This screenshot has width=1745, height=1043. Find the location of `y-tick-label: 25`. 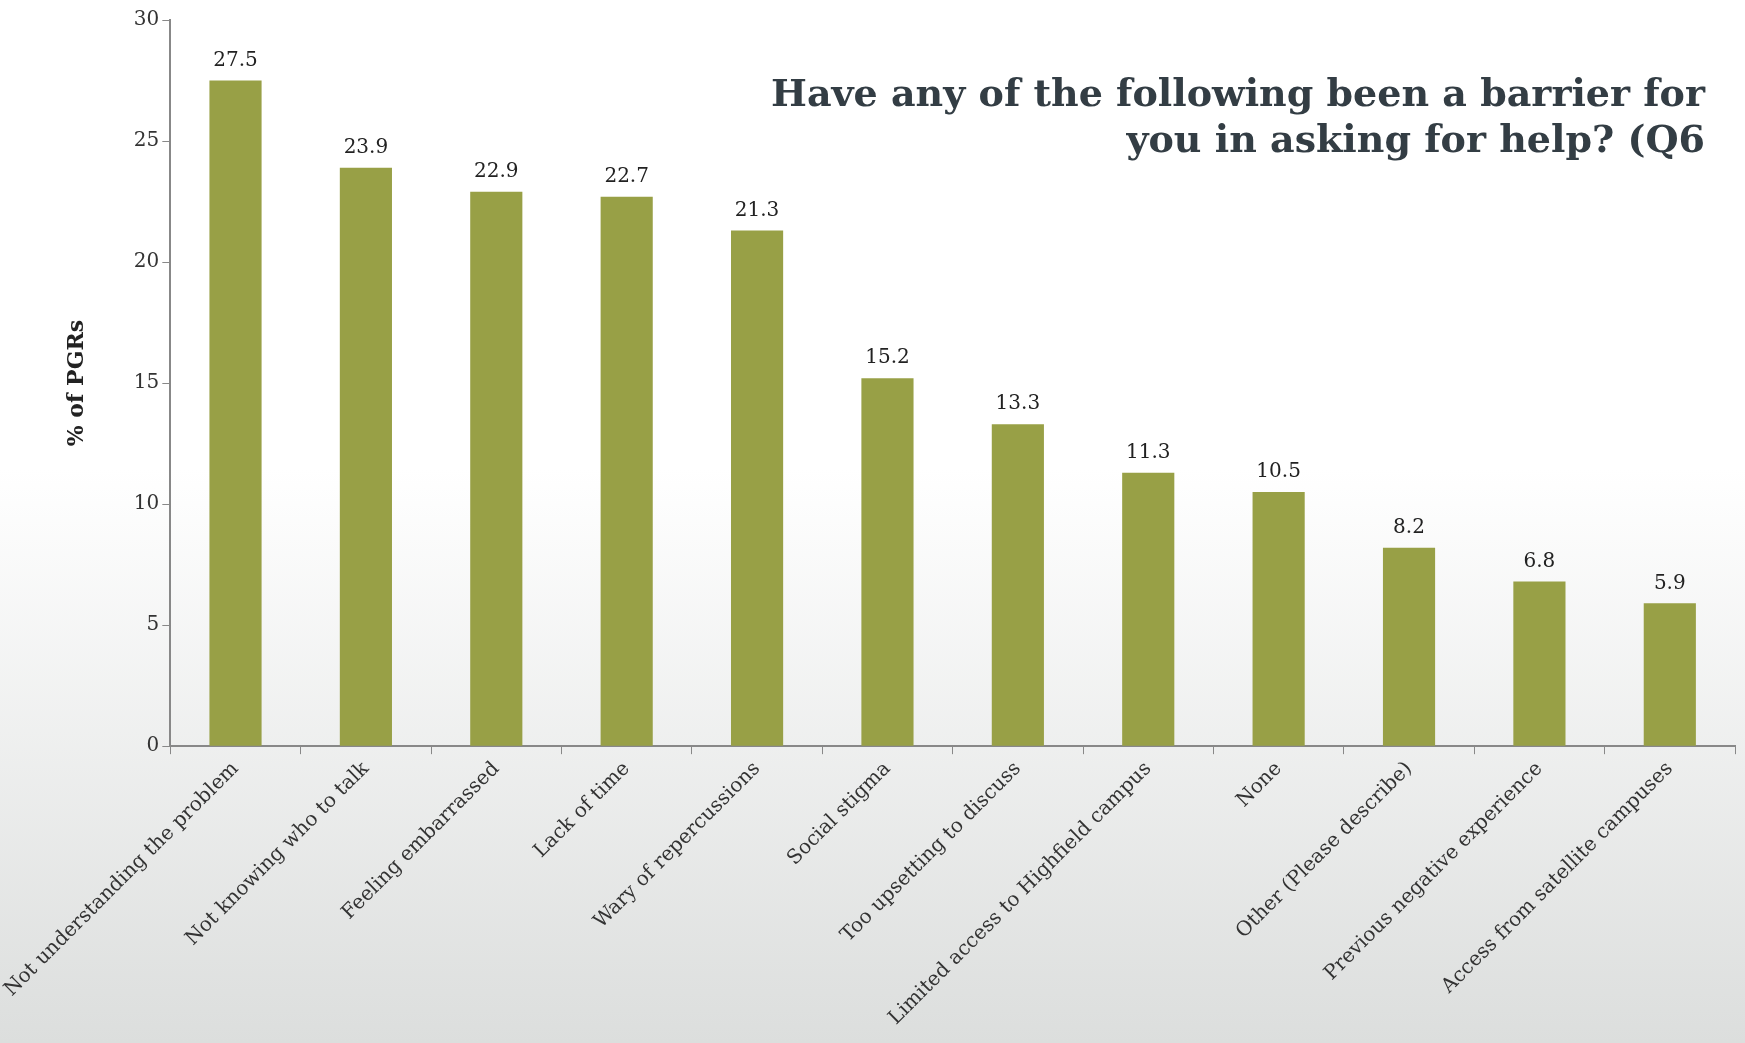

y-tick-label: 25 is located at coordinates (146, 139).